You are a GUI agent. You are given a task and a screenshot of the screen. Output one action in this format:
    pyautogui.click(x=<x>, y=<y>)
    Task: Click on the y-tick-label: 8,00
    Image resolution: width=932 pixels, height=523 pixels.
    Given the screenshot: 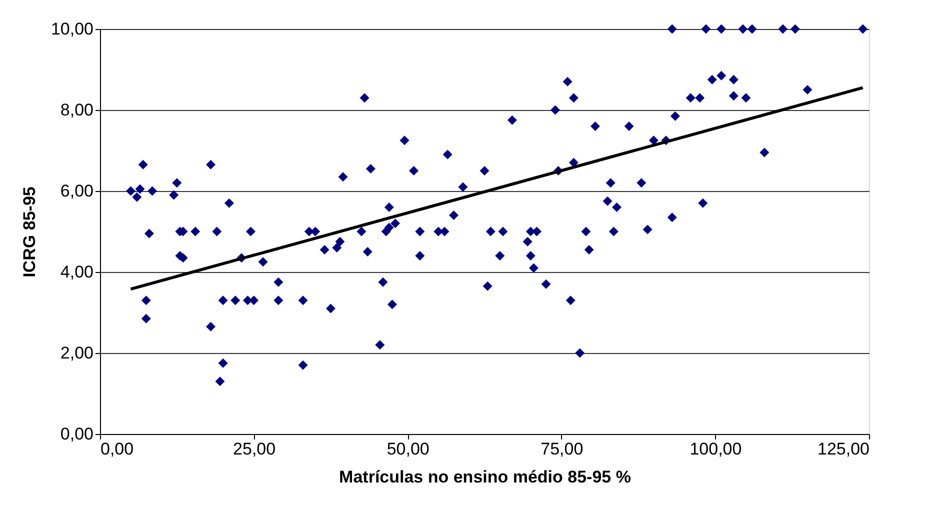 What is the action you would take?
    pyautogui.click(x=77, y=110)
    